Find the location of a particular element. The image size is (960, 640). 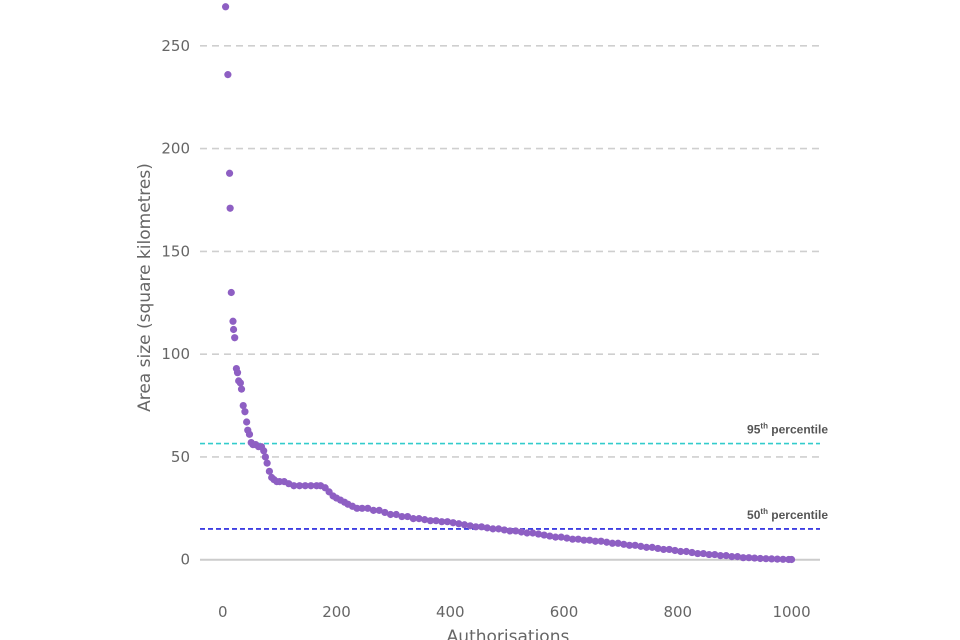

x-tick-label: 400 is located at coordinates (450, 612).